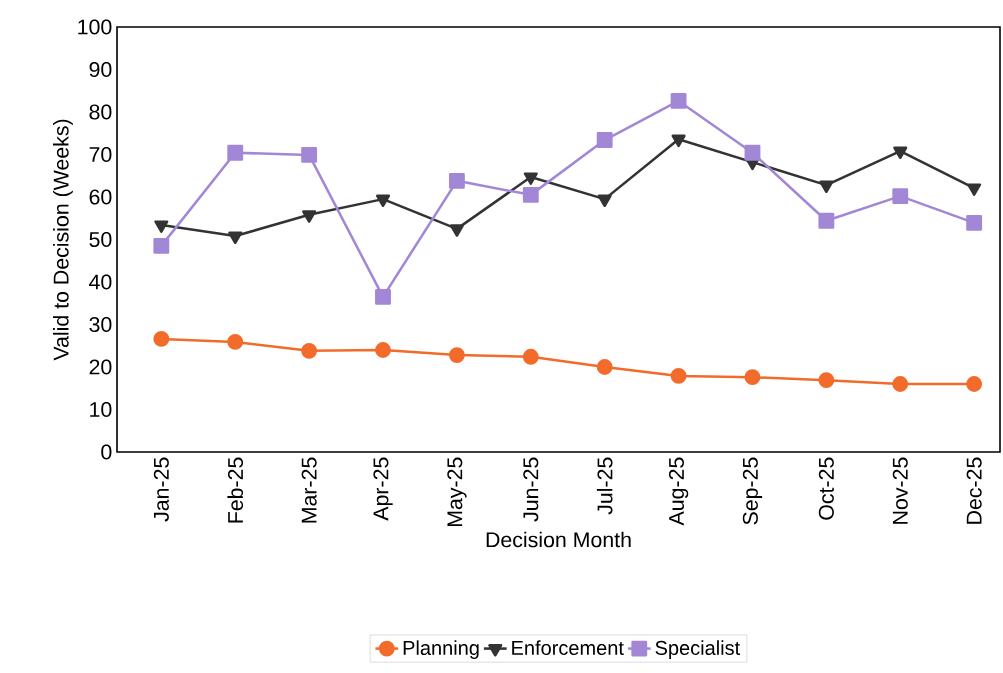 The image size is (1003, 673). What do you see at coordinates (900, 490) in the screenshot?
I see `x-tick-label: Nov-25` at bounding box center [900, 490].